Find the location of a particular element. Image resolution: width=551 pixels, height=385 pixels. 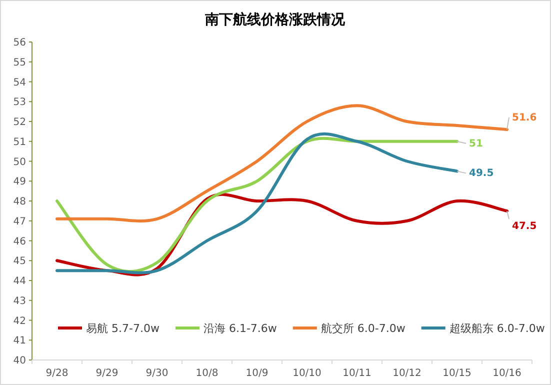

y-tick-label: 48 is located at coordinates (19, 202).